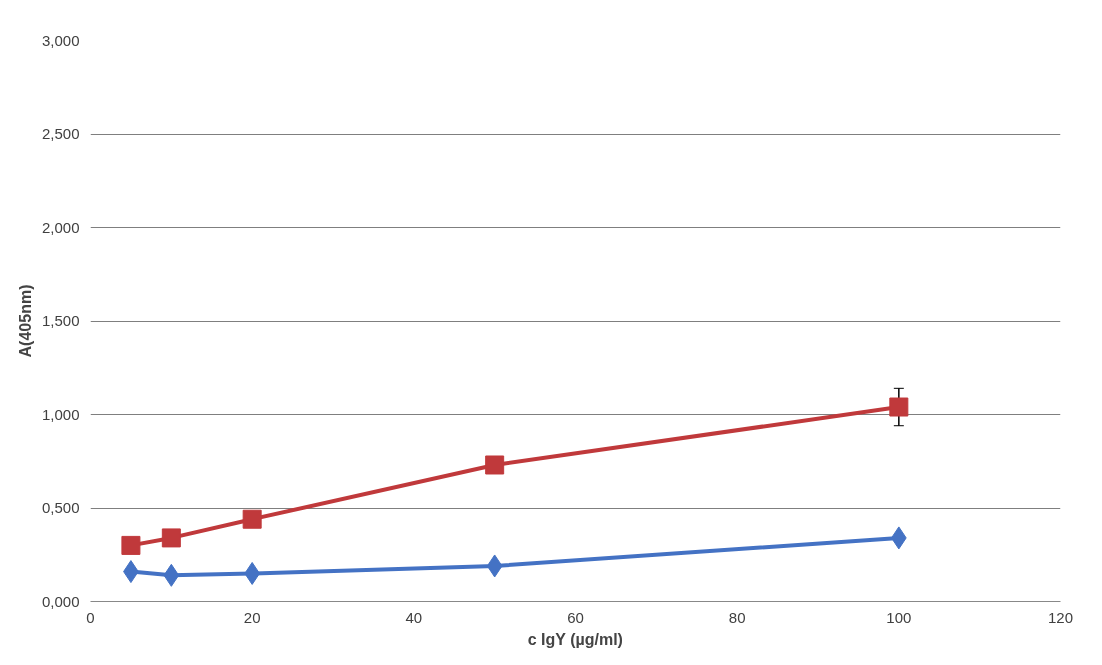 The image size is (1102, 665). I want to click on y-tick-label: 2,500, so click(60, 133).